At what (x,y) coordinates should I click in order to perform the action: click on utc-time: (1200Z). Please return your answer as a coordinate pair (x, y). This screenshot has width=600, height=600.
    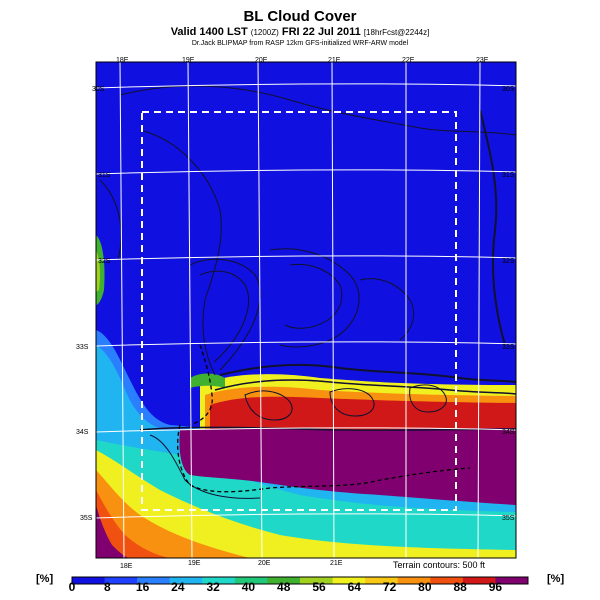
    Looking at the image, I should click on (264, 32).